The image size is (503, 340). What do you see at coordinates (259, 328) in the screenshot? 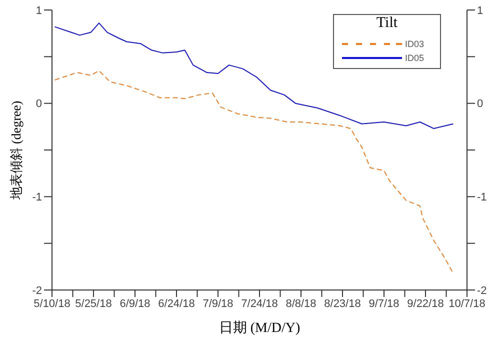
I see `x-axis-title: 日期 (M/D/Y)` at bounding box center [259, 328].